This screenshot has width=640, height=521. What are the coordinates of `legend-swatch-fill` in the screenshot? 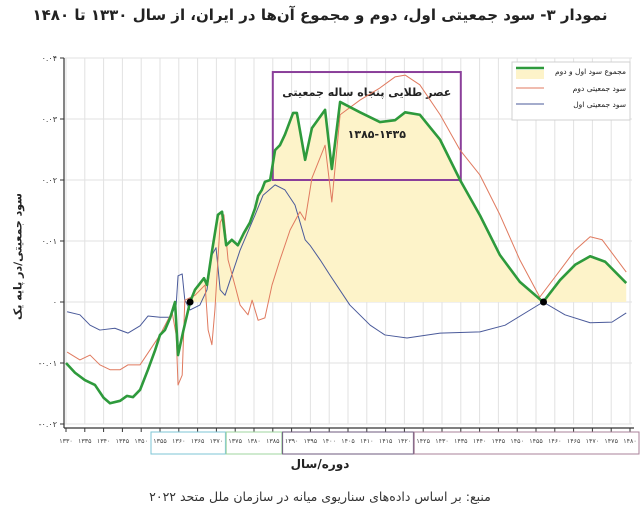 It's located at (530, 74).